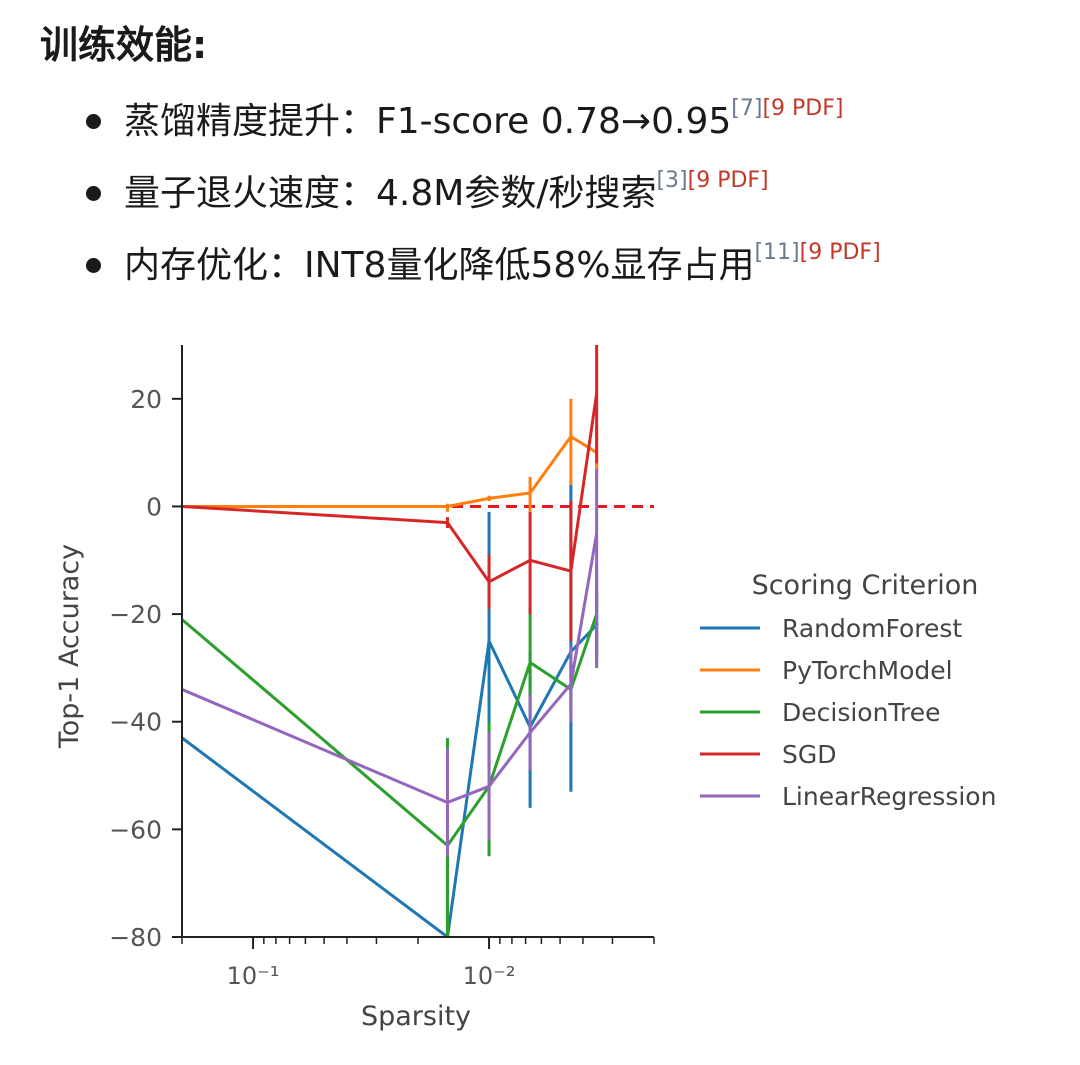 The height and width of the screenshot is (1065, 1080). I want to click on list-item: 内存优化：INT8量化降低58%显存占用[11][9 PDF], so click(440, 266).